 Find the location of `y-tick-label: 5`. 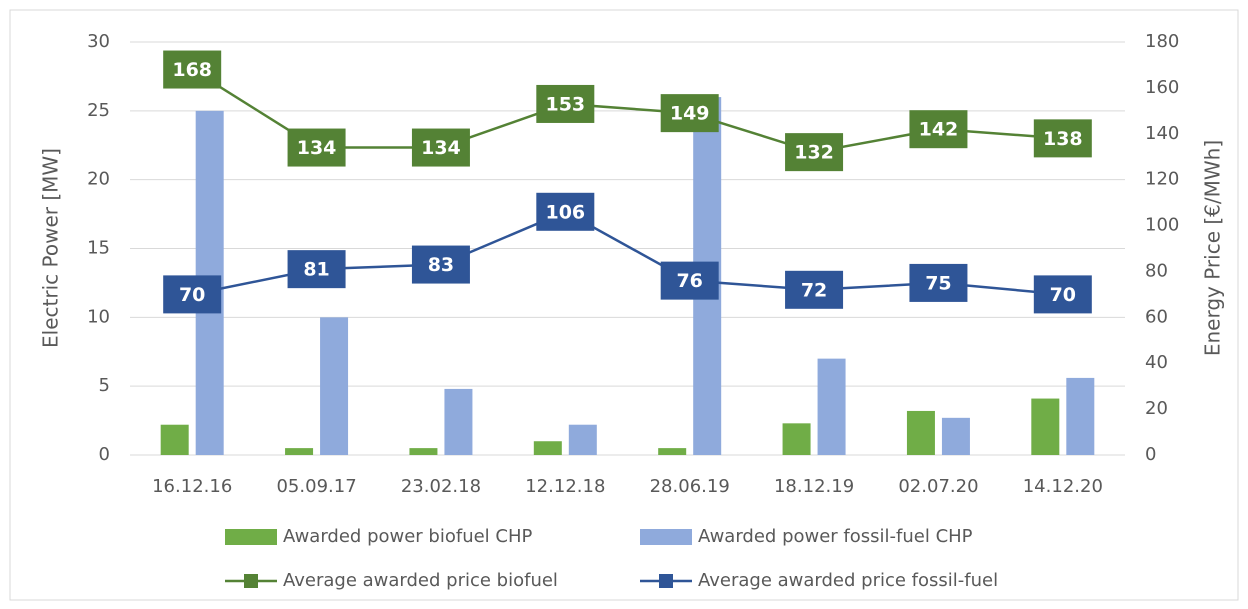

y-tick-label: 5 is located at coordinates (104, 385).